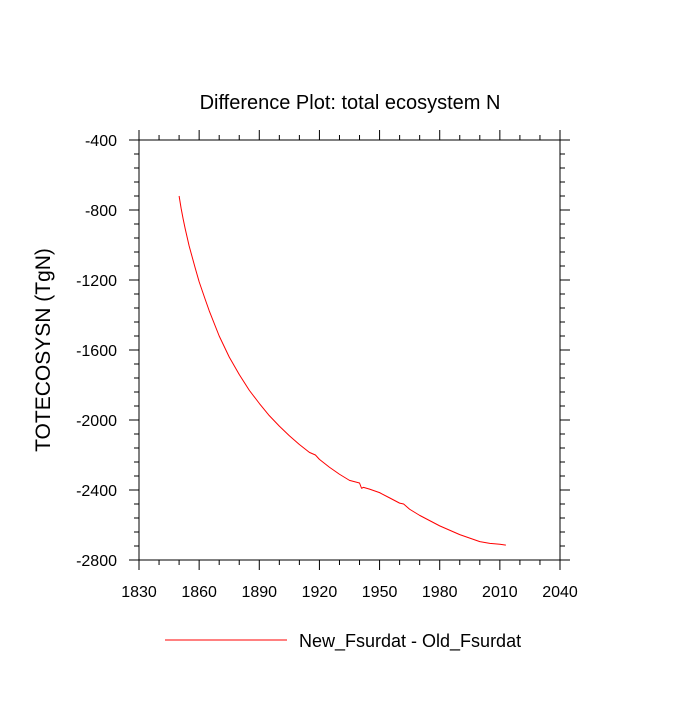 This screenshot has height=705, width=700. Describe the element at coordinates (380, 592) in the screenshot. I see `x-tick-label: 1950` at that location.